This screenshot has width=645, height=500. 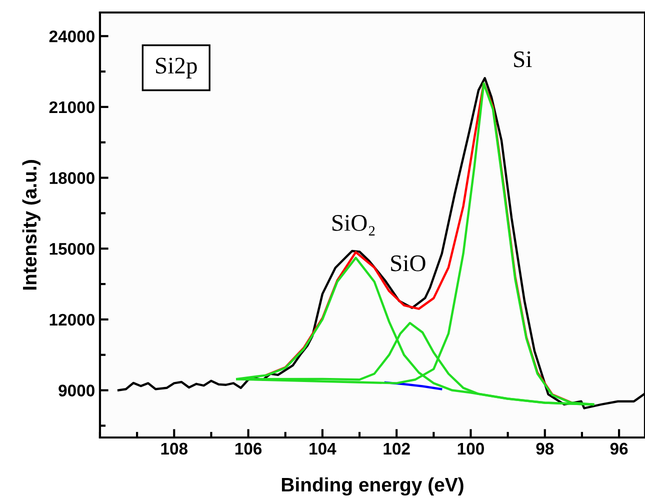 What do you see at coordinates (523, 59) in the screenshot?
I see `annotation: Si` at bounding box center [523, 59].